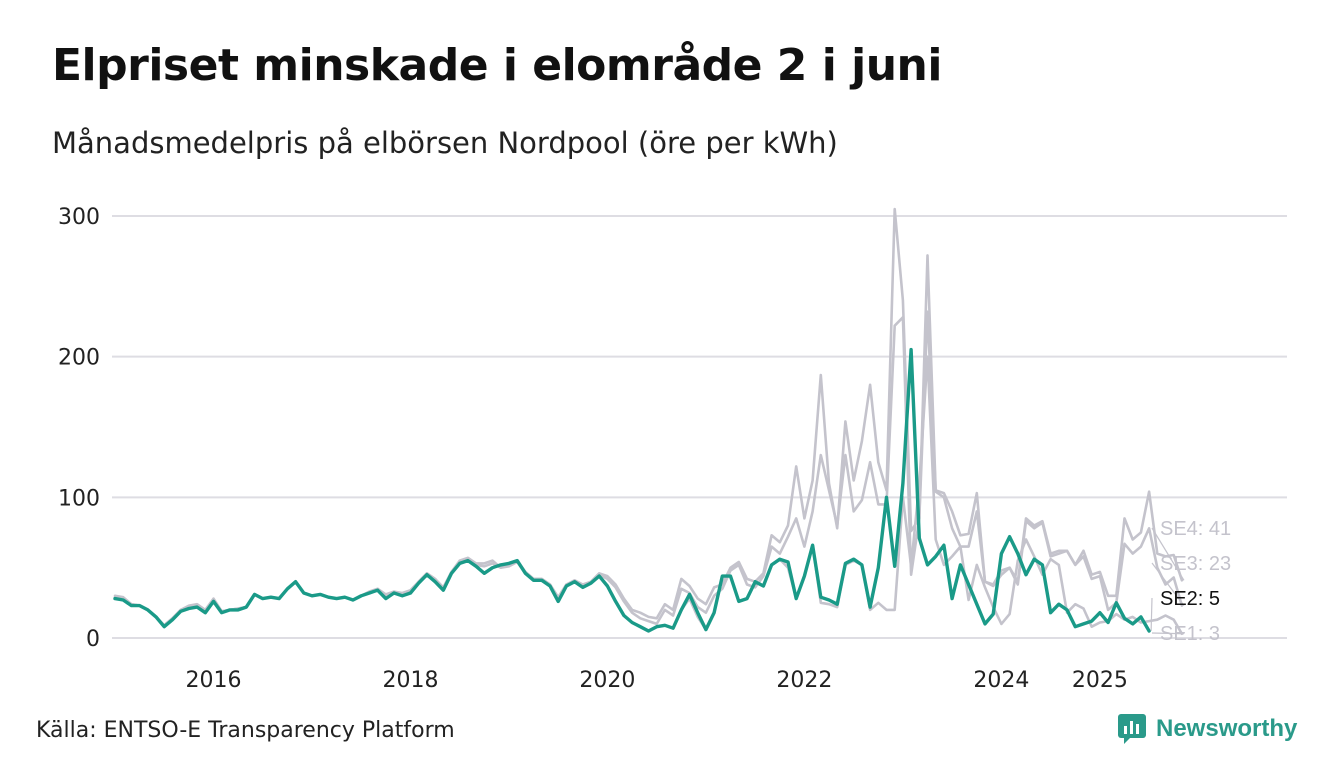  What do you see at coordinates (93, 639) in the screenshot?
I see `y-tick-label: 0` at bounding box center [93, 639].